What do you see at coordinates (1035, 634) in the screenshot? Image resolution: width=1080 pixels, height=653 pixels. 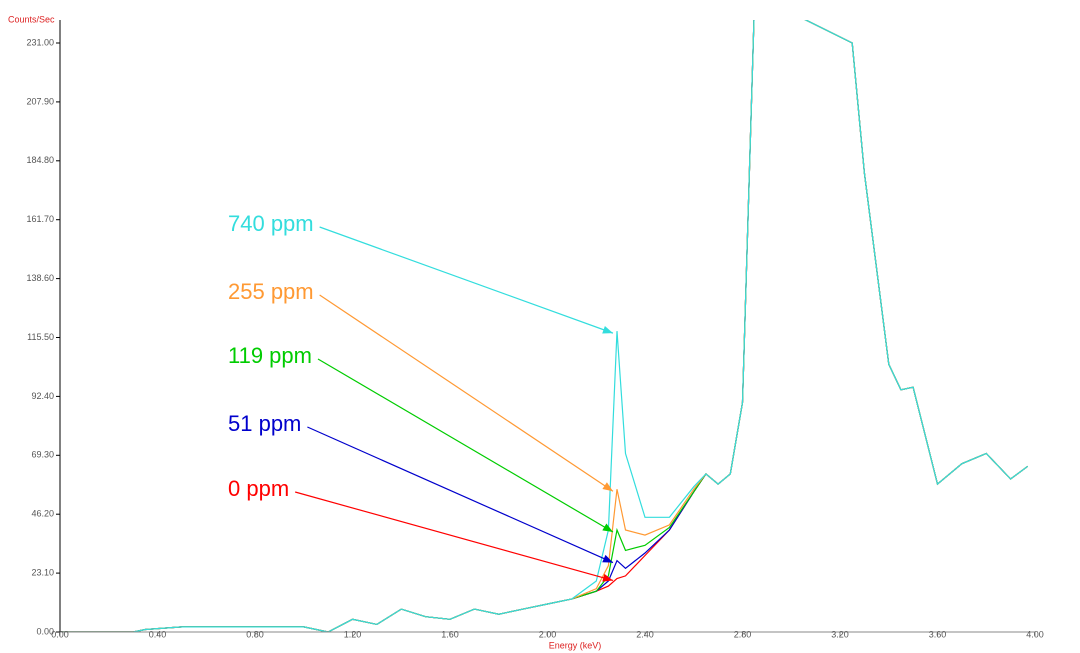 I see `x-tick-label: 4.00` at bounding box center [1035, 634].